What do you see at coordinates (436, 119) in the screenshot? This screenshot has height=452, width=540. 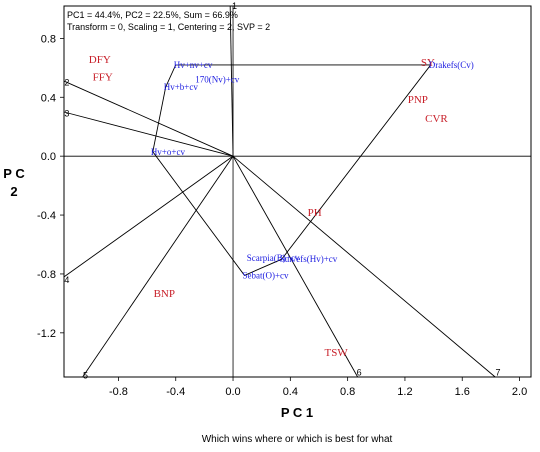 I see `trait-label: CVR` at bounding box center [436, 119].